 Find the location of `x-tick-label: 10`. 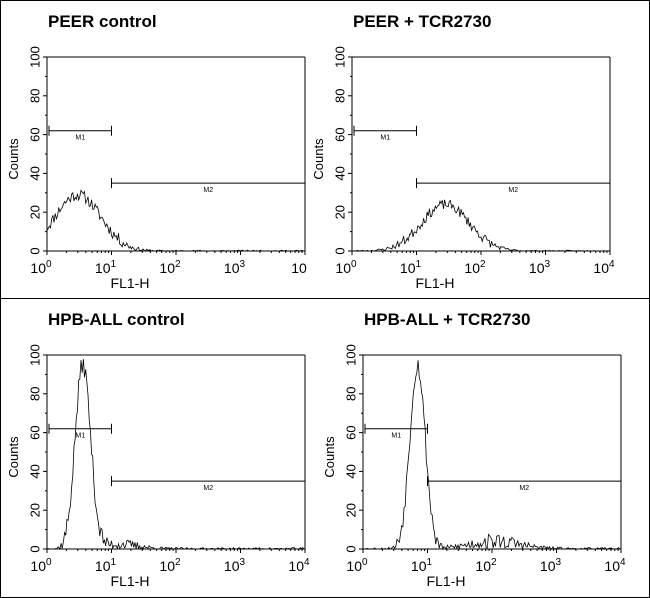

x-tick-label: 10 is located at coordinates (299, 268).